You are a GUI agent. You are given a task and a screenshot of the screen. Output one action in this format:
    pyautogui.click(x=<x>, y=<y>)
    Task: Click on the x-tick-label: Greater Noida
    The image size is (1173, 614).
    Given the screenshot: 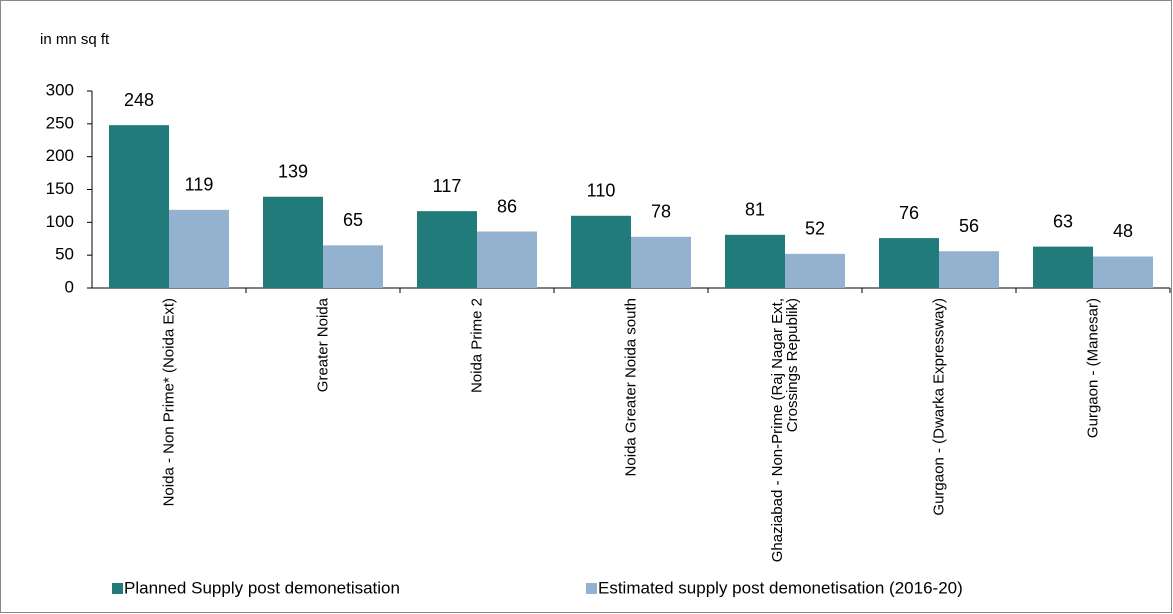 What is the action you would take?
    pyautogui.click(x=323, y=345)
    